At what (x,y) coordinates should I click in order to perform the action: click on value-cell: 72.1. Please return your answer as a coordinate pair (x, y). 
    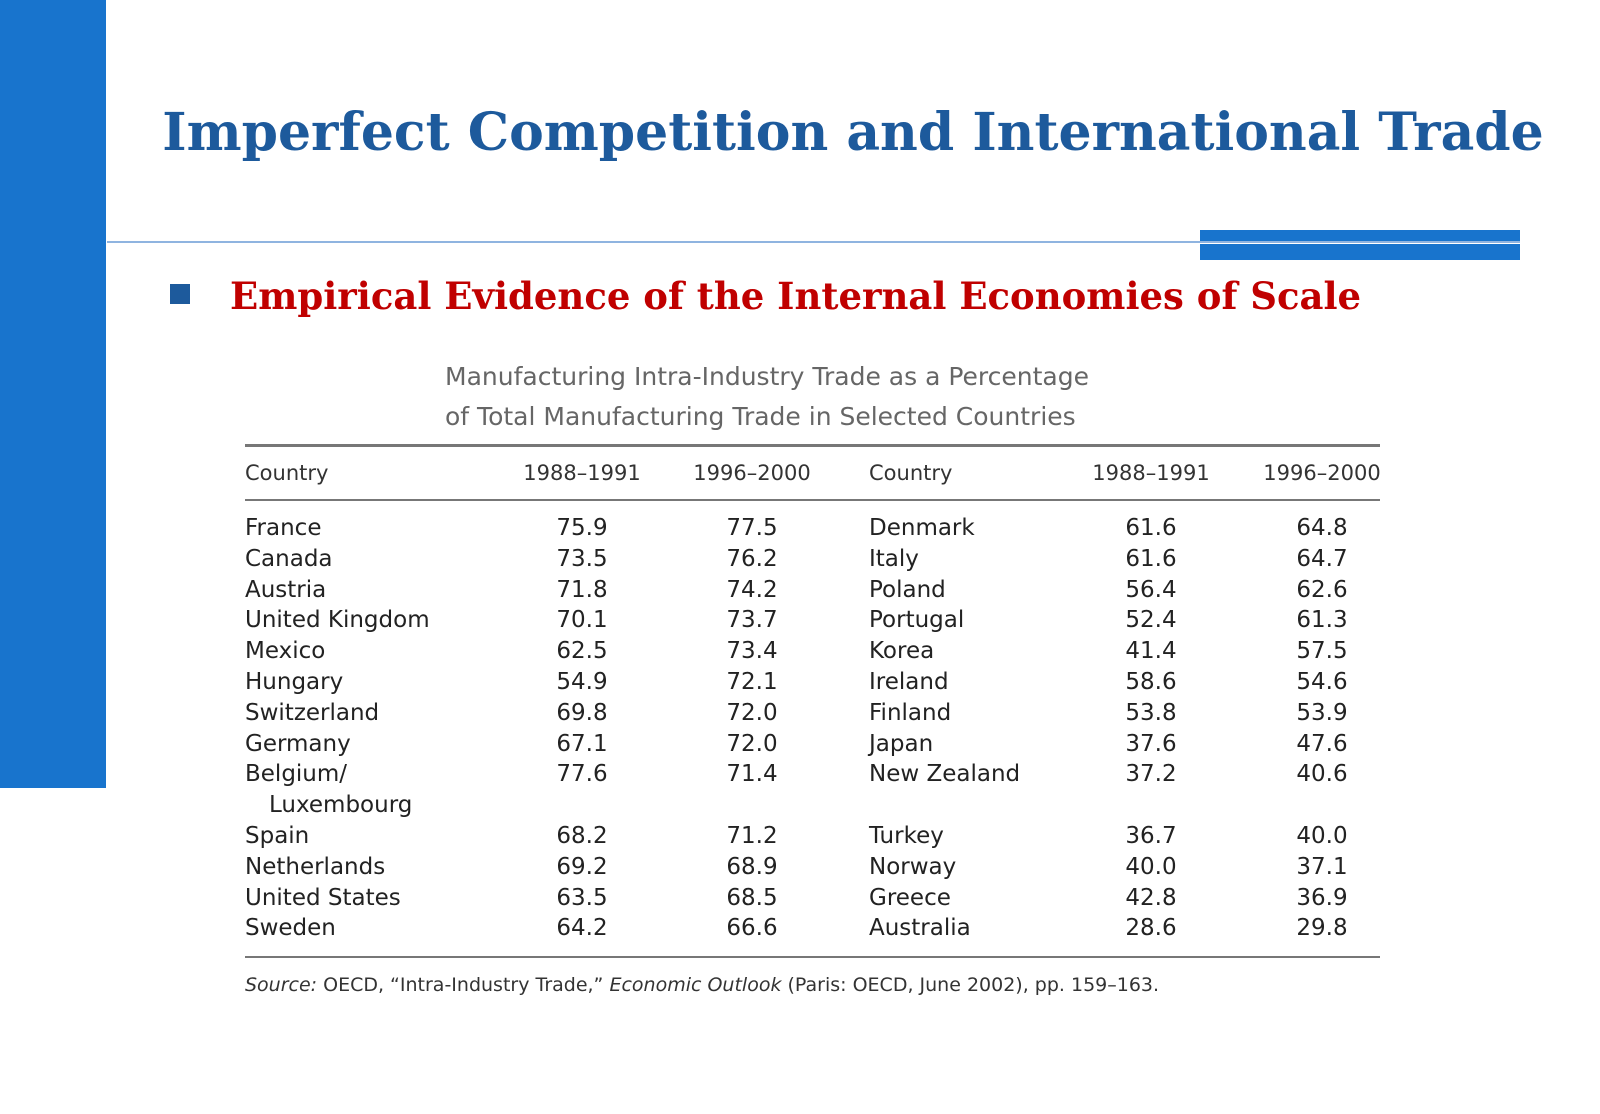
    Looking at the image, I should click on (752, 682).